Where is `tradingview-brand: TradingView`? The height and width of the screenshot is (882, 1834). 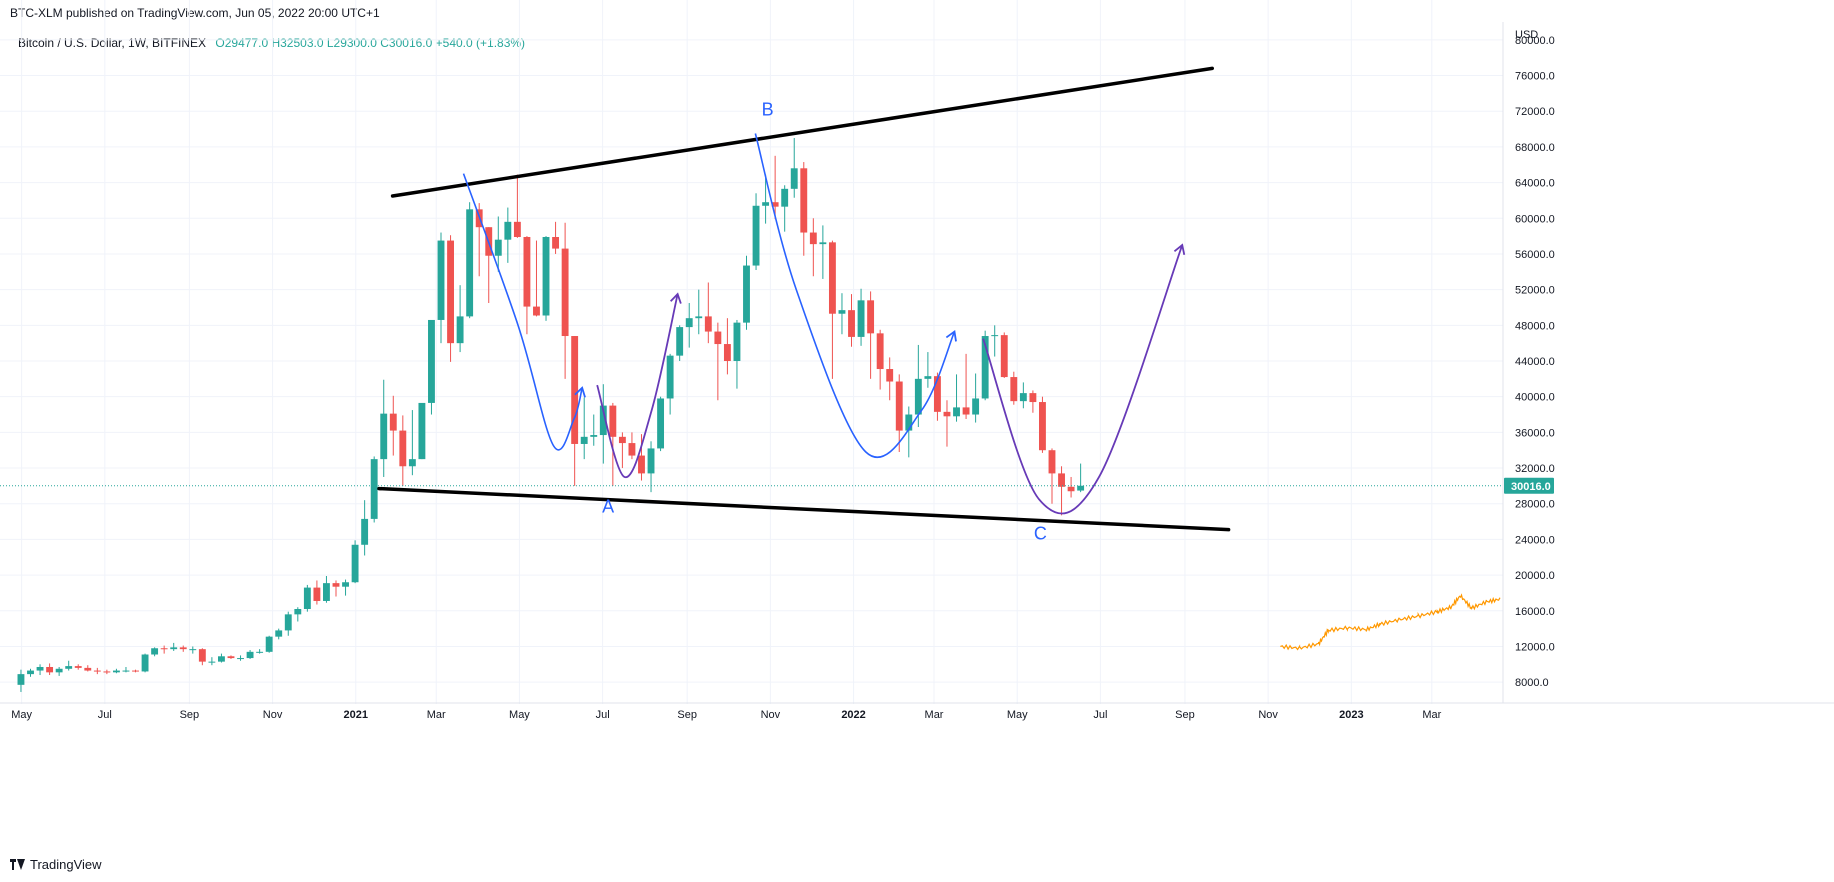
tradingview-brand: TradingView is located at coordinates (56, 864).